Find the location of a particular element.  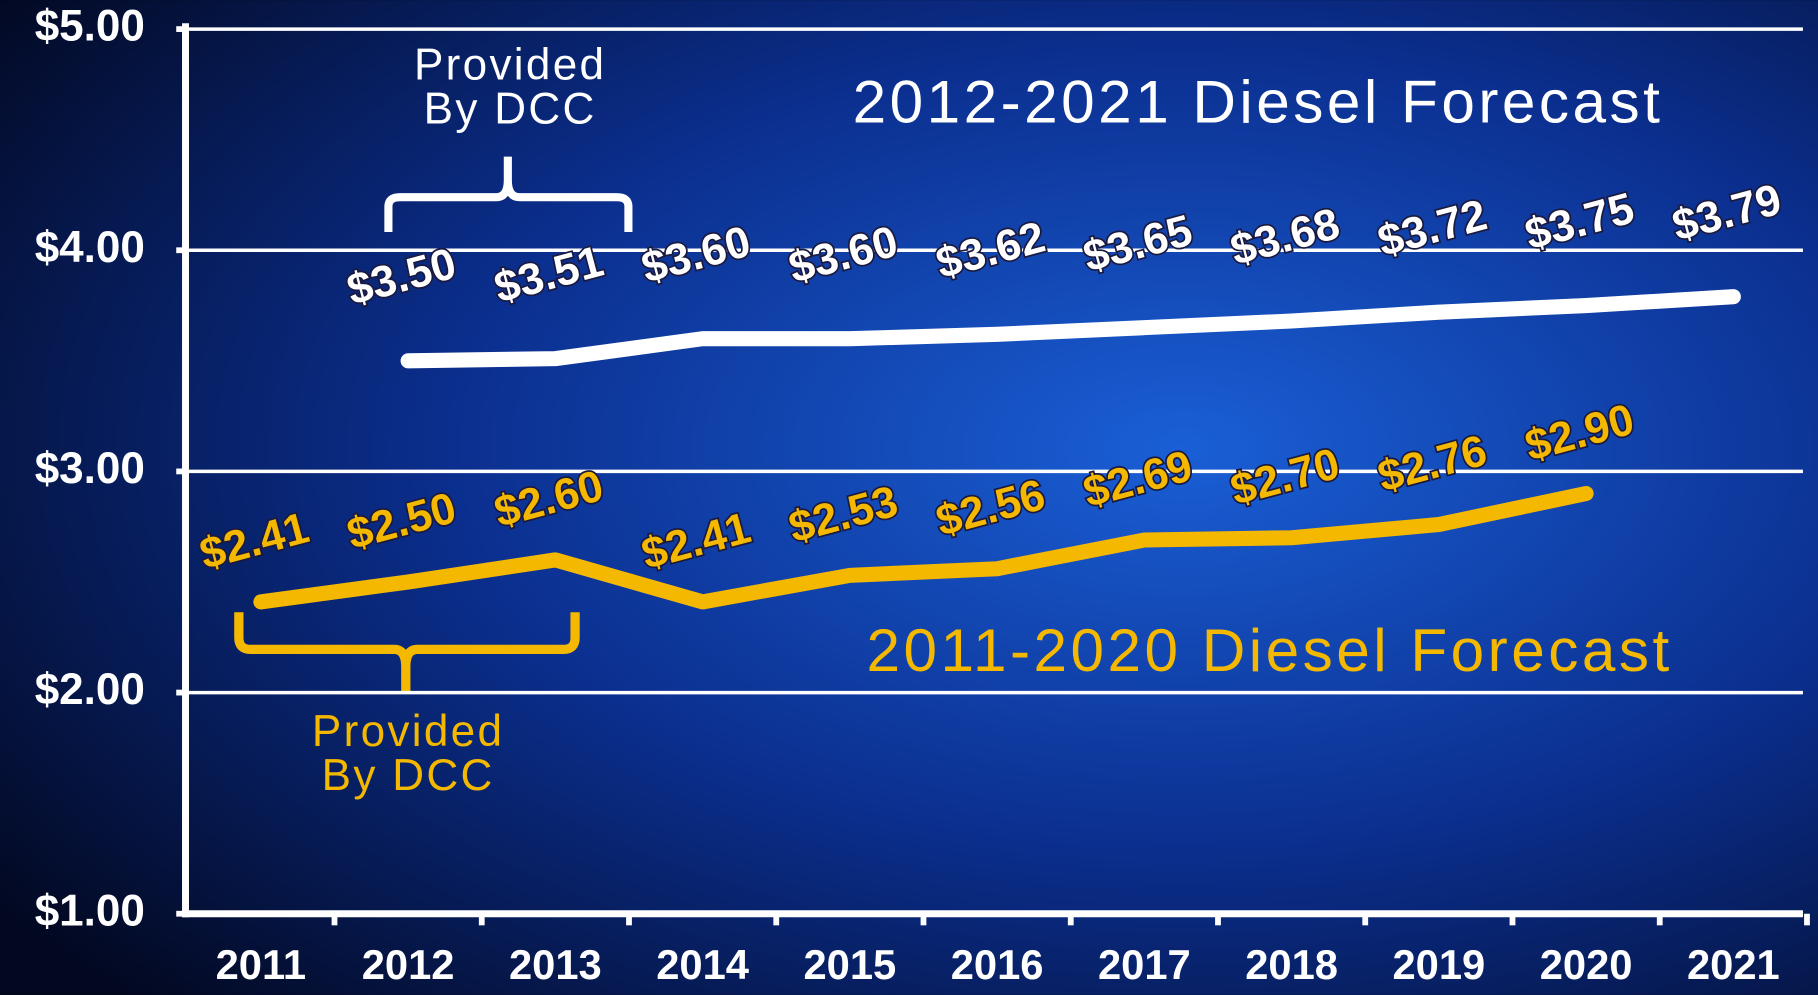

y-tick-label: $3.00 is located at coordinates (90, 468).